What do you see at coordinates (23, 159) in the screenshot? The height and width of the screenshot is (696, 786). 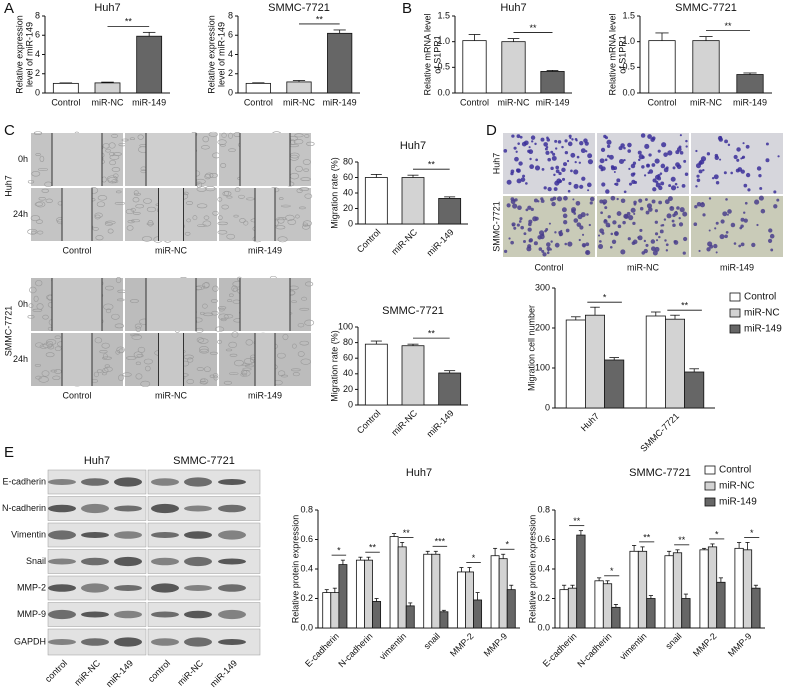 I see `row-label: 0h` at bounding box center [23, 159].